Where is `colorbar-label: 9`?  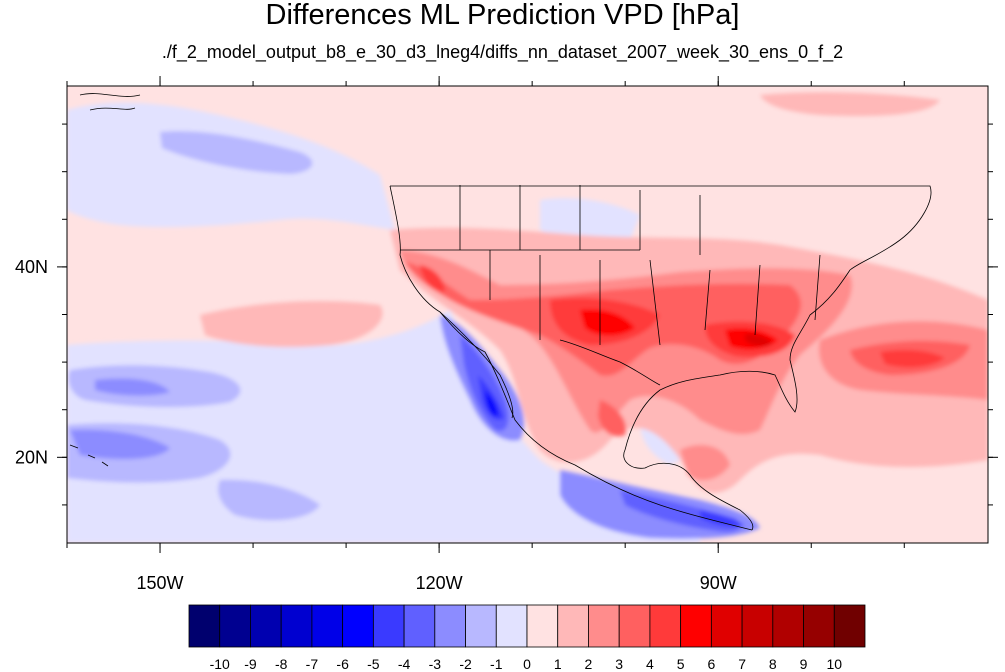 colorbar-label: 9 is located at coordinates (804, 664).